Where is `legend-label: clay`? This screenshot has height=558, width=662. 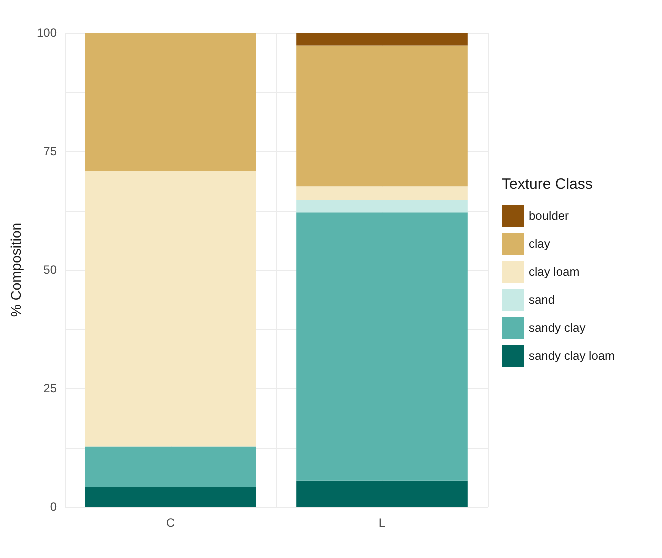 legend-label: clay is located at coordinates (539, 244).